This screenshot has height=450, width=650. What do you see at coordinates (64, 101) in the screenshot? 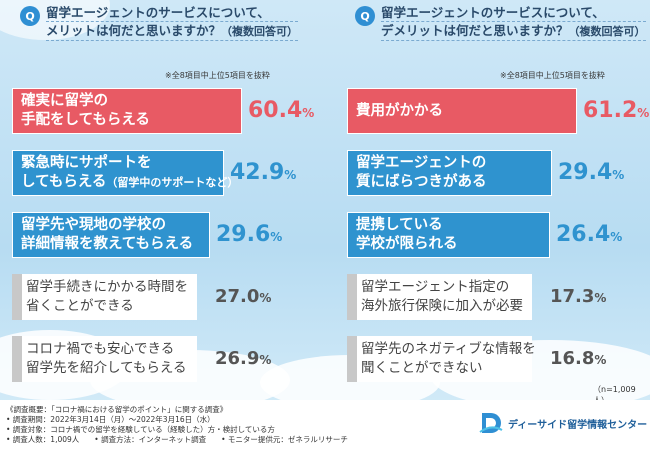
I see `bar-label-line: 確実に留学の` at bounding box center [64, 101].